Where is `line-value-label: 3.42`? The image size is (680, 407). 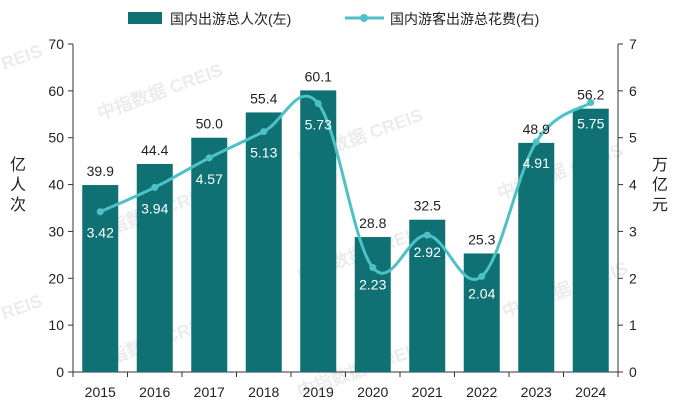 line-value-label: 3.42 is located at coordinates (100, 233).